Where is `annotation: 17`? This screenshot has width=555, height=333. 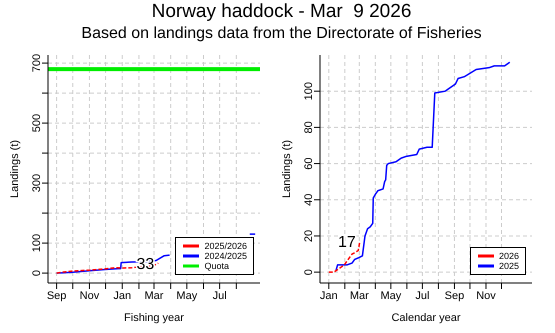 annotation: 17 is located at coordinates (347, 243).